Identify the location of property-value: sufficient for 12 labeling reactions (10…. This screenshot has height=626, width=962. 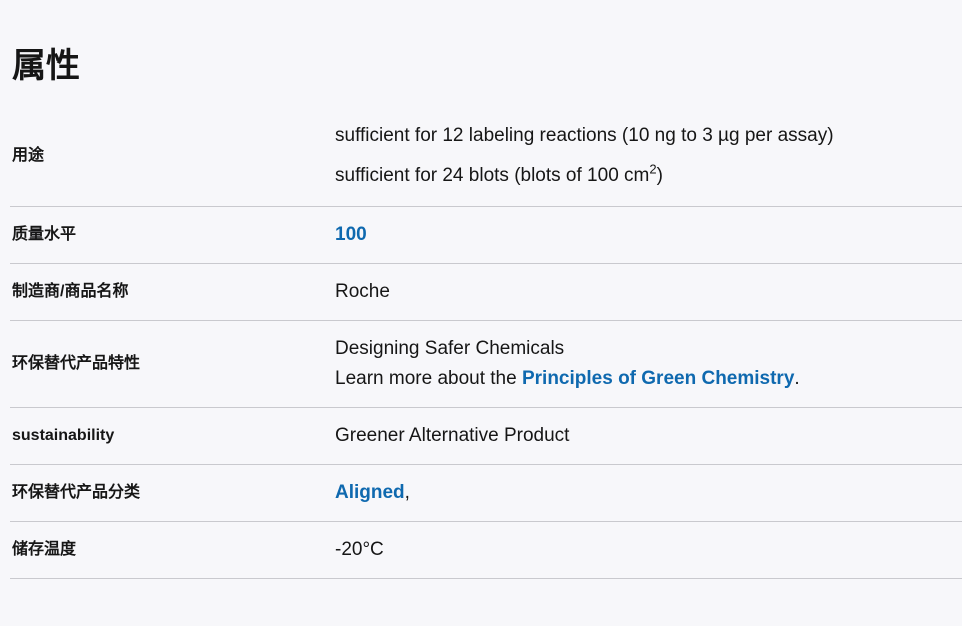
(648, 156).